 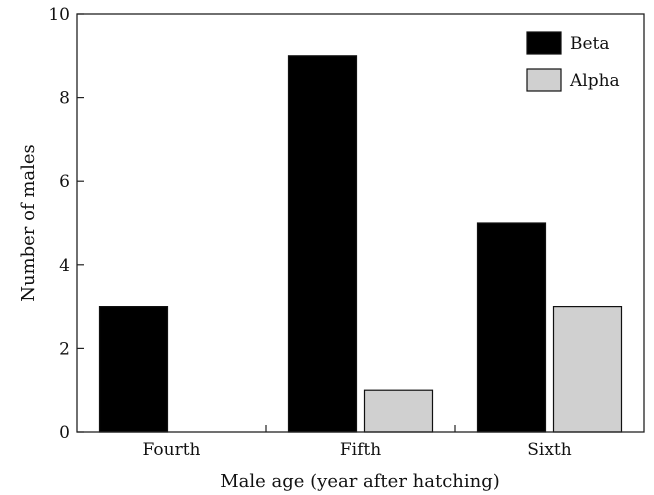 I want to click on y-tick-label: 4, so click(x=64, y=266).